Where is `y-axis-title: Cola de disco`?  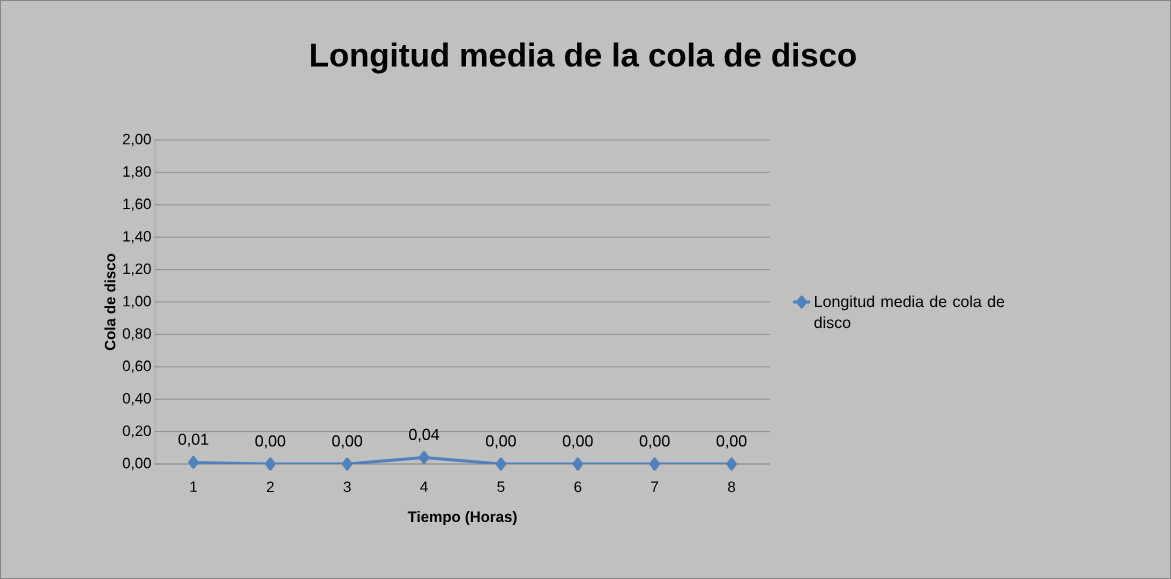
y-axis-title: Cola de disco is located at coordinates (110, 302).